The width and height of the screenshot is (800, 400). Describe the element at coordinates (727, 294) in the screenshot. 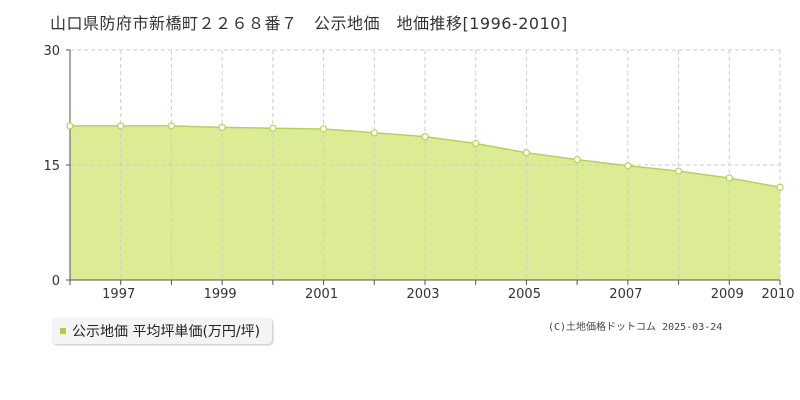

I see `x-tick-label: 2009` at that location.